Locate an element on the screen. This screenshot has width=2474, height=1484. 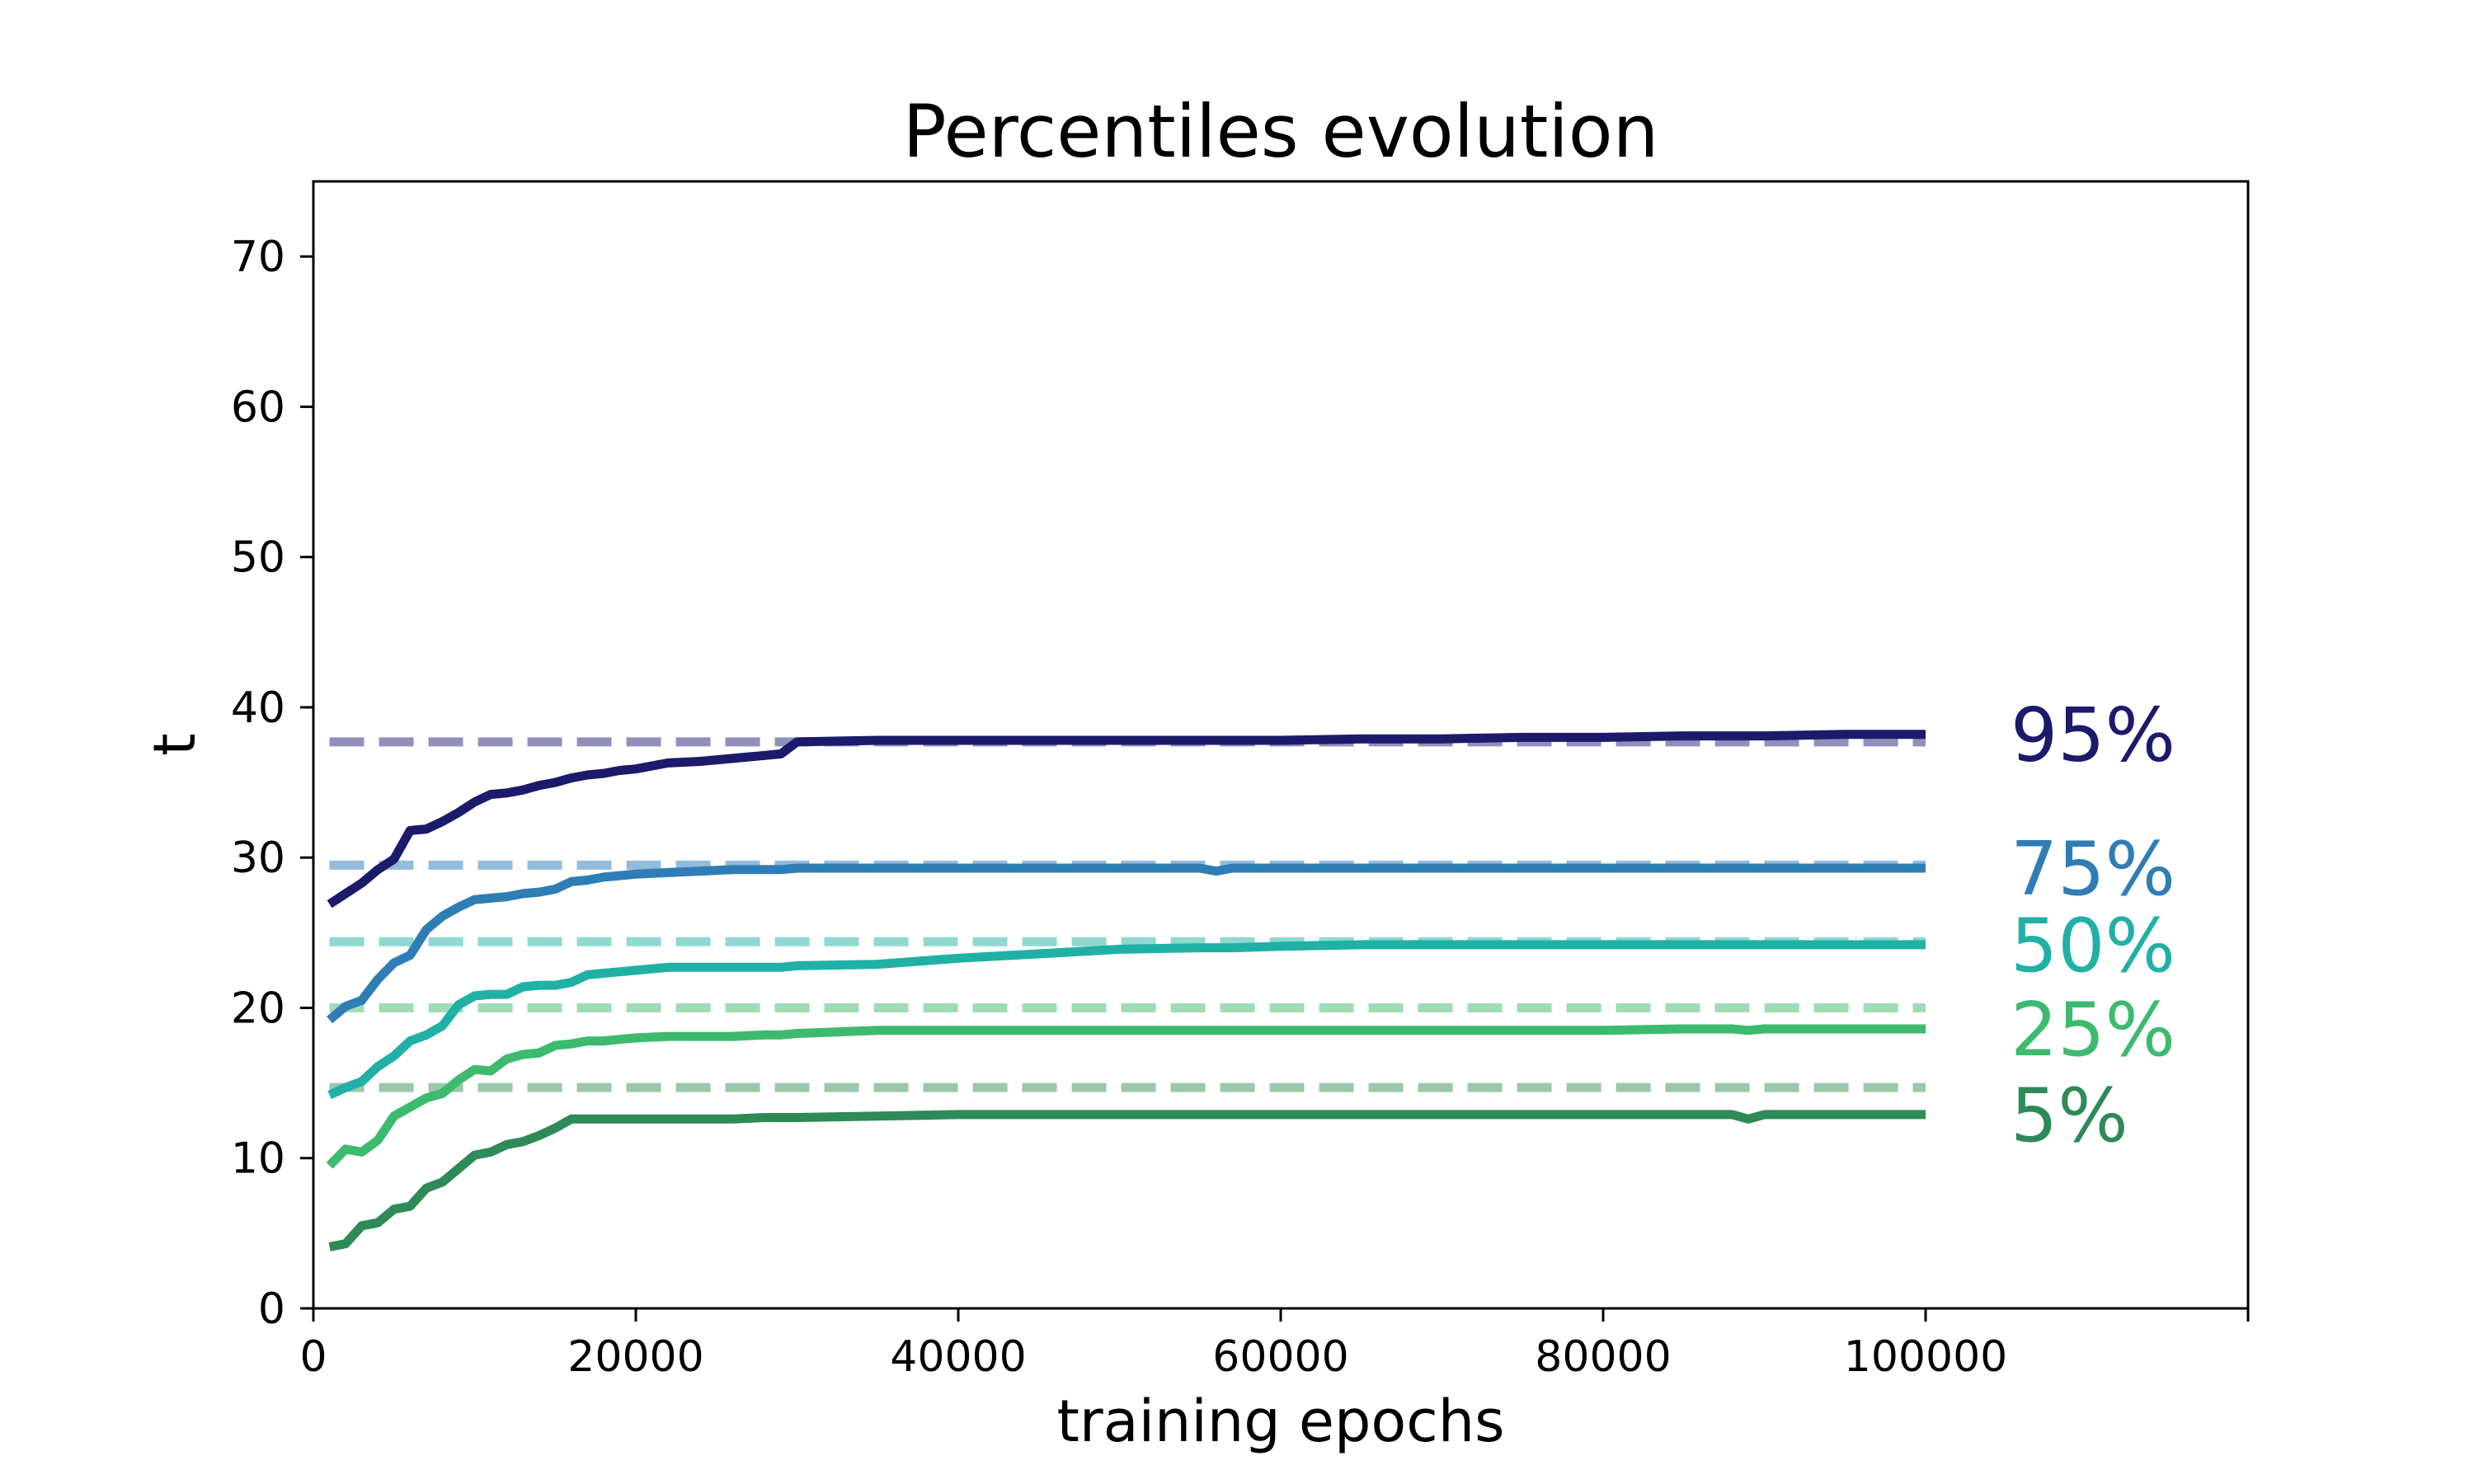
y-axis-ticks: 0 10 20 30 40 50 60 70 is located at coordinates (272, 783).